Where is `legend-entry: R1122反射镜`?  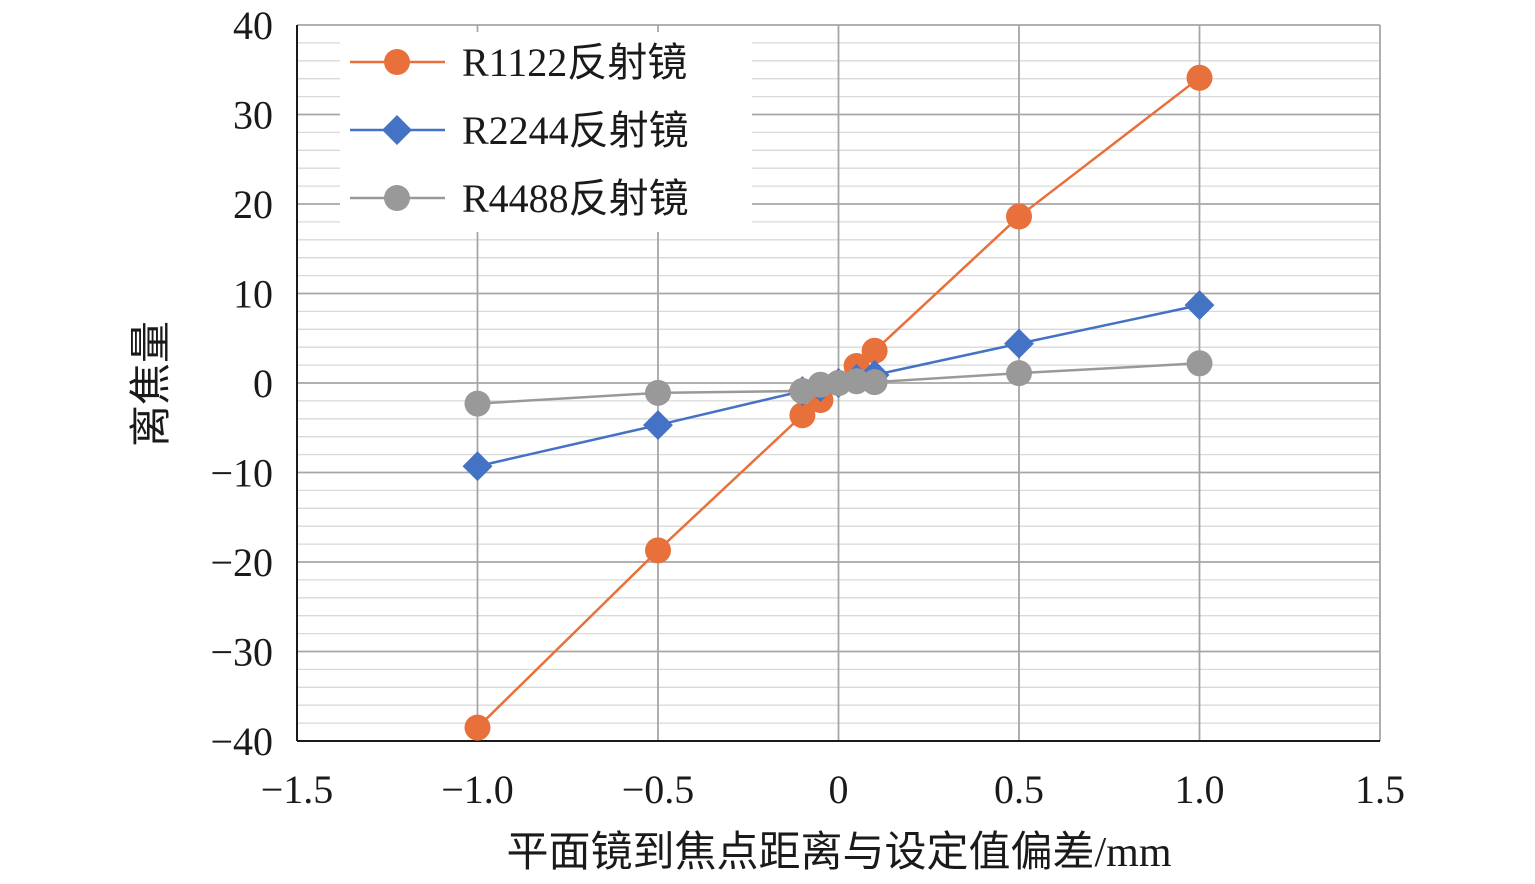 legend-entry: R1122反射镜 is located at coordinates (518, 62).